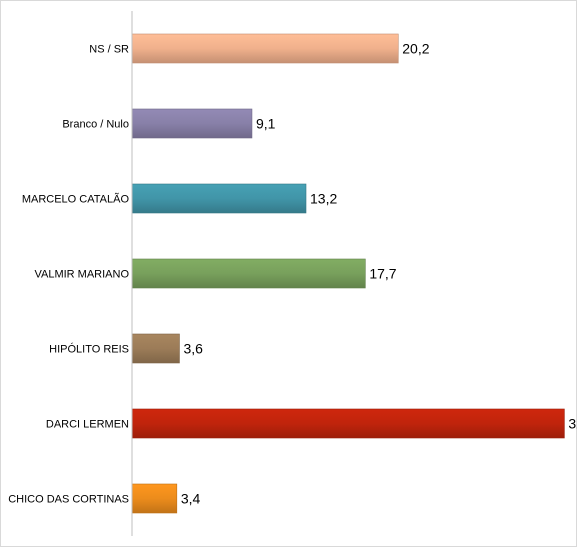 The height and width of the screenshot is (548, 577). What do you see at coordinates (87, 425) in the screenshot?
I see `category-label-5: DARCI LERMEN` at bounding box center [87, 425].